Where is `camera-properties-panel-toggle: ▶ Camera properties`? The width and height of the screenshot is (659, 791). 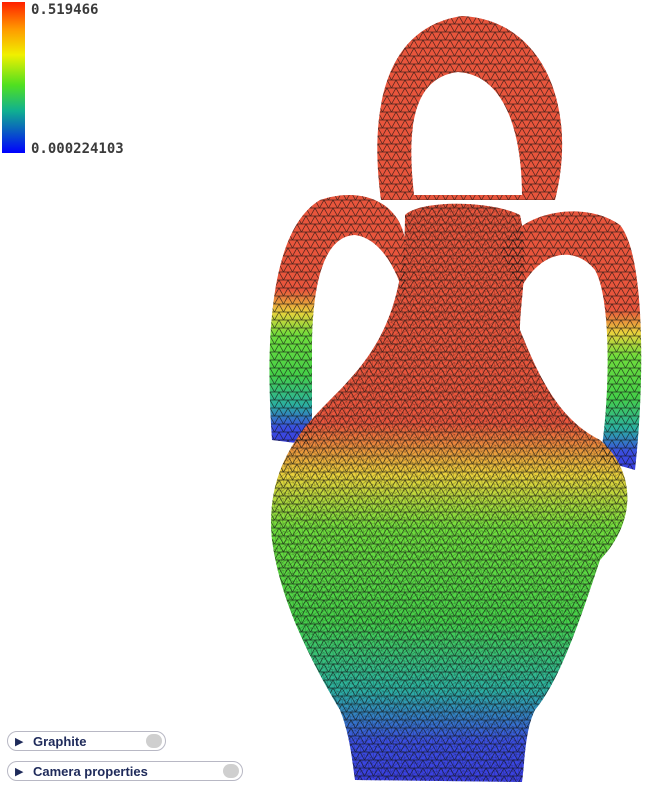
camera-properties-panel-toggle: ▶ Camera properties is located at coordinates (125, 771).